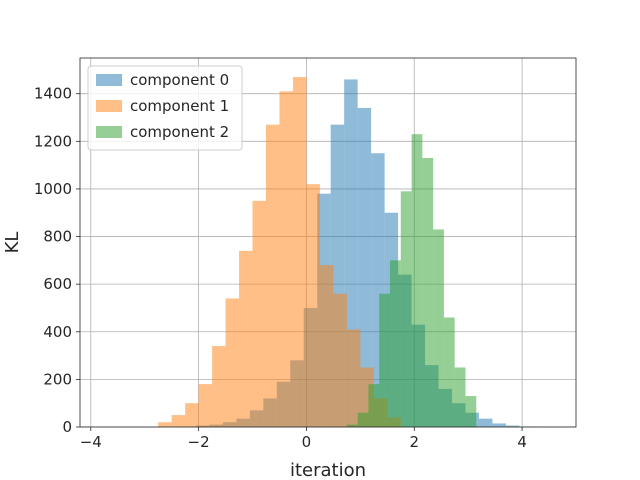 The width and height of the screenshot is (640, 480). I want to click on y-tick-label: 1000, so click(53, 189).